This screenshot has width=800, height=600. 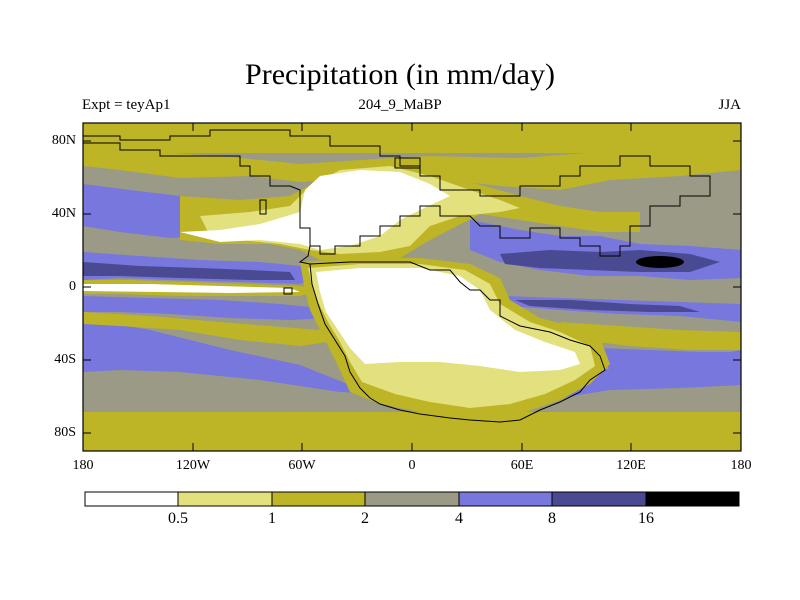 What do you see at coordinates (448, 320) in the screenshot?
I see `field-gondwana-dry` at bounding box center [448, 320].